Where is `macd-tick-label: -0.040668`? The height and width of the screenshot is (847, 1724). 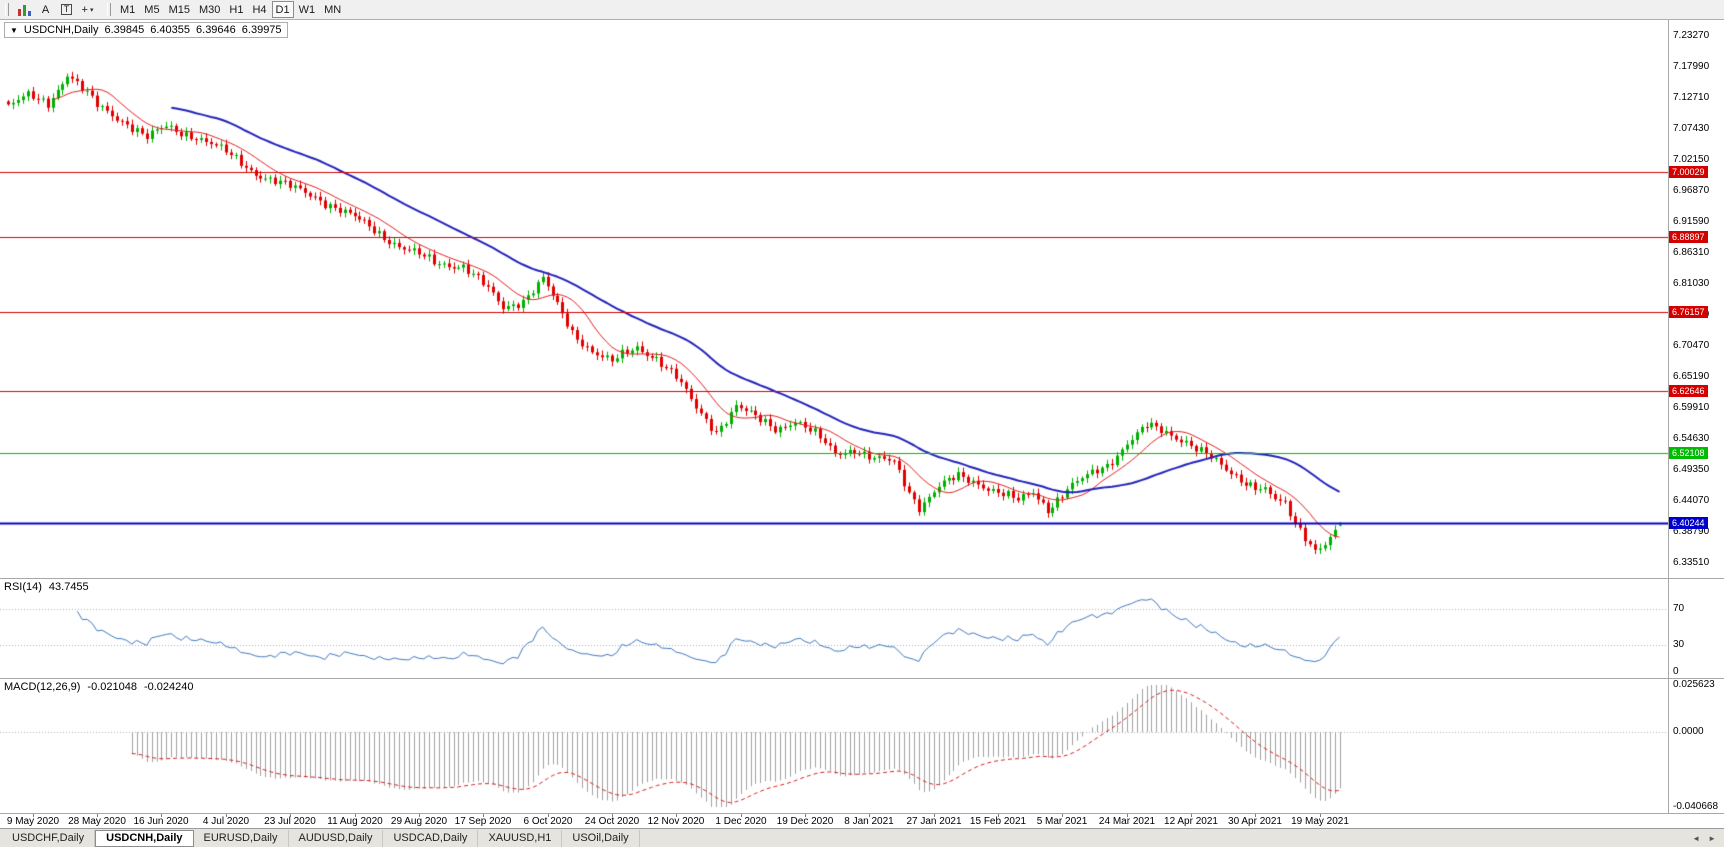
macd-tick-label: -0.040668 is located at coordinates (1696, 806).